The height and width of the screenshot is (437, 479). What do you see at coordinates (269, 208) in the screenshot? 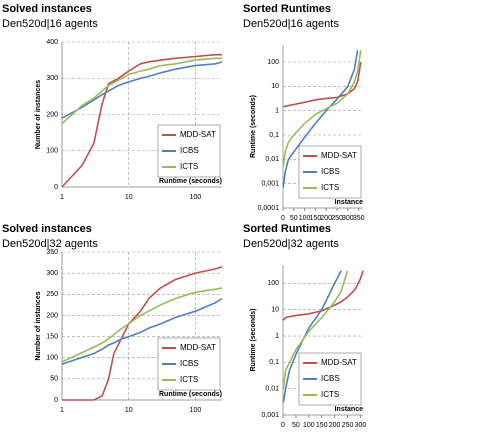
I see `y-tick-label: 0,0001` at bounding box center [269, 208].